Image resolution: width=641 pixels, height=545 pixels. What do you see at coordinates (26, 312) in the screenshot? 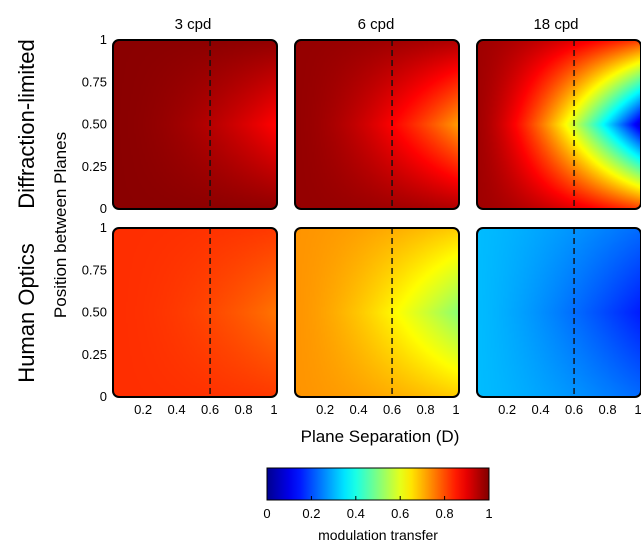
I see `row-label-human-optics: Human Optics` at bounding box center [26, 312].